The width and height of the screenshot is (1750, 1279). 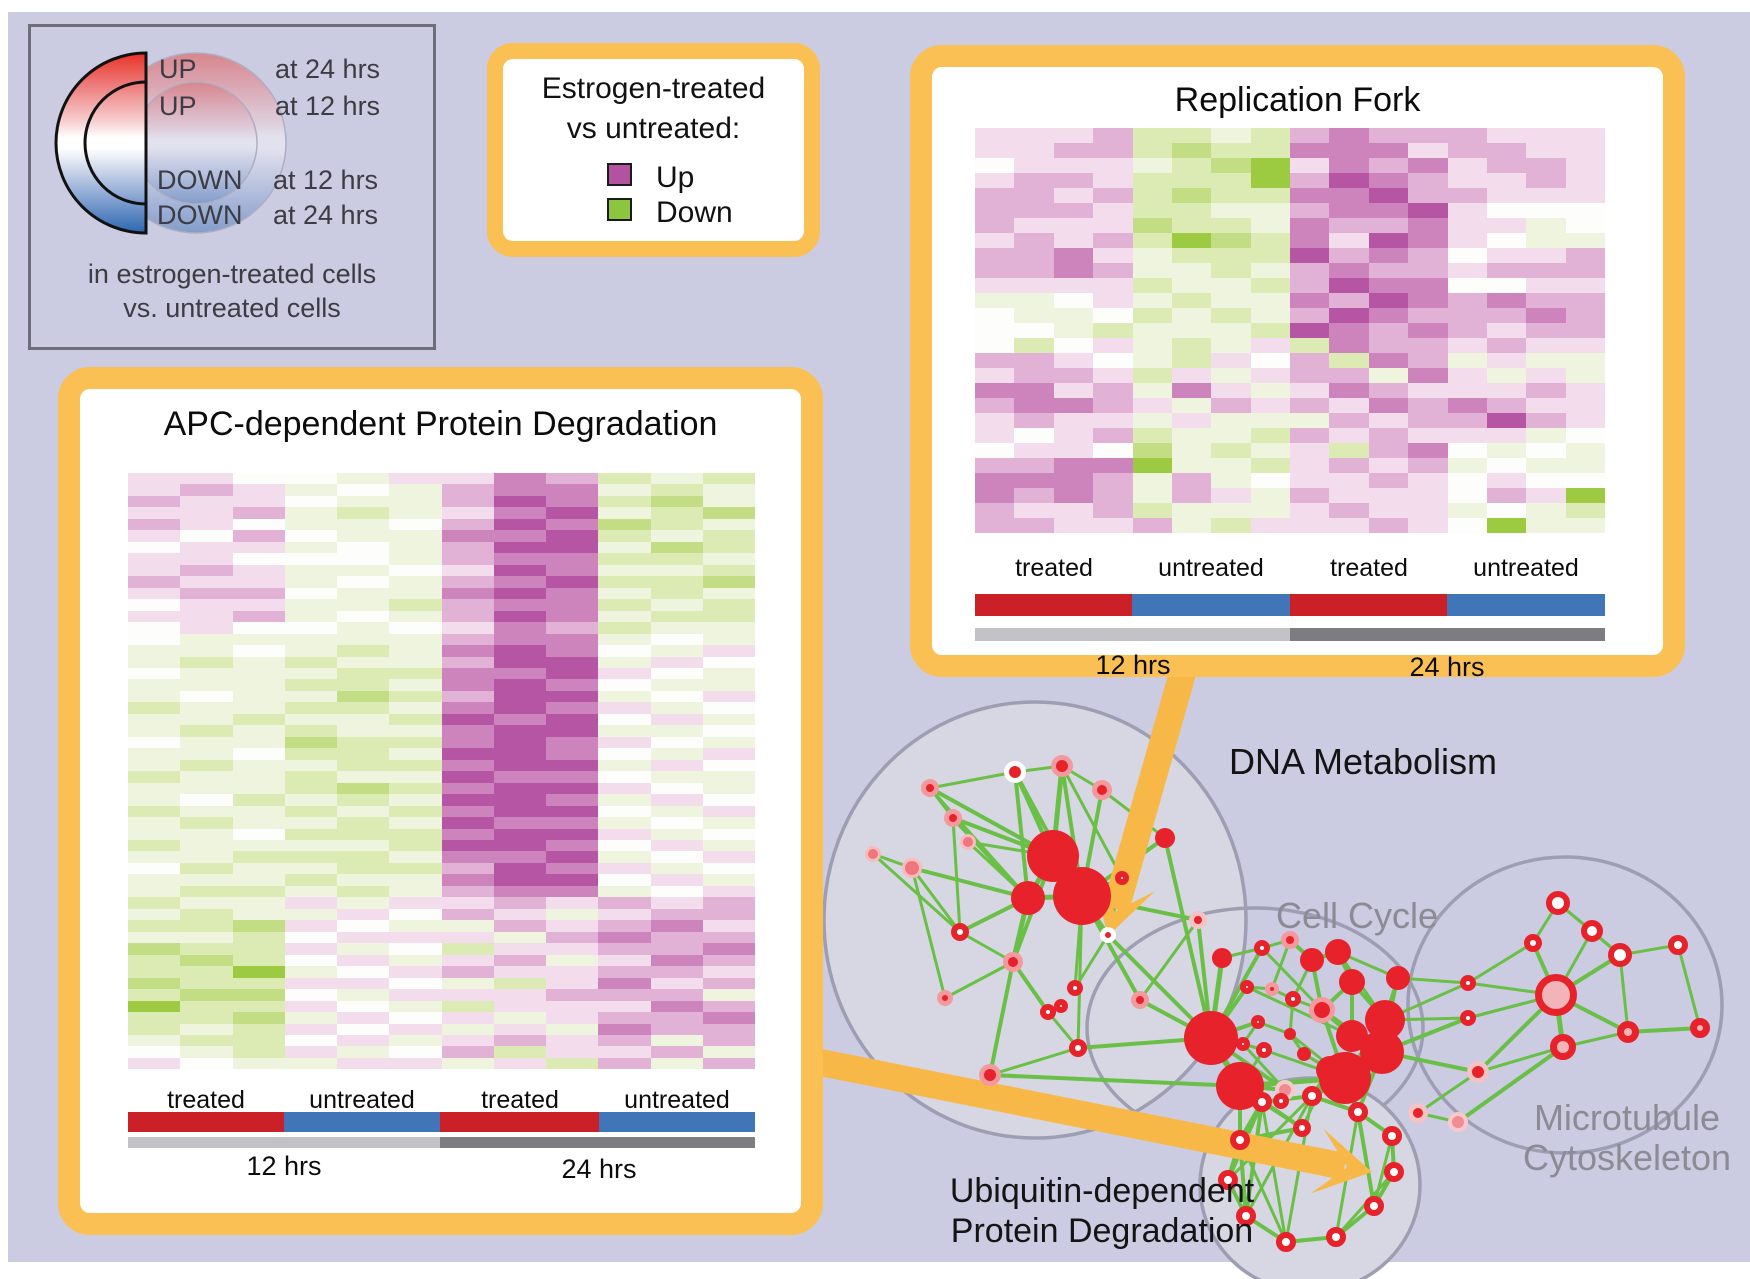 I want to click on ring-time-label: at 12 hrs, so click(x=328, y=106).